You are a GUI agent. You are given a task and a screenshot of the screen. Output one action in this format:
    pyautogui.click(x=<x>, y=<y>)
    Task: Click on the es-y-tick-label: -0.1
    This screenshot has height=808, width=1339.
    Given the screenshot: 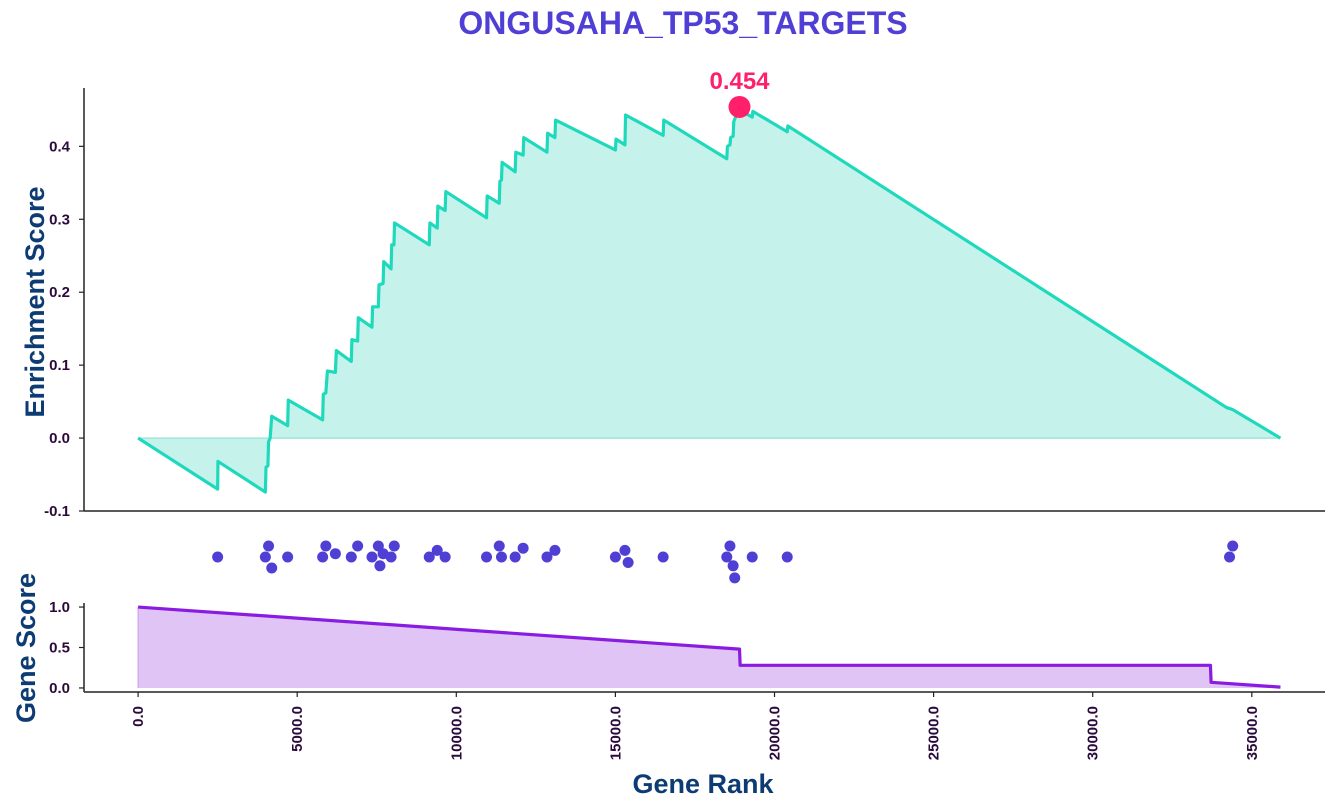 What is the action you would take?
    pyautogui.click(x=57, y=511)
    